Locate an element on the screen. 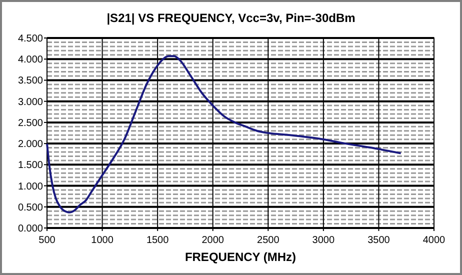  x-tick-label: 4000 is located at coordinates (434, 240).